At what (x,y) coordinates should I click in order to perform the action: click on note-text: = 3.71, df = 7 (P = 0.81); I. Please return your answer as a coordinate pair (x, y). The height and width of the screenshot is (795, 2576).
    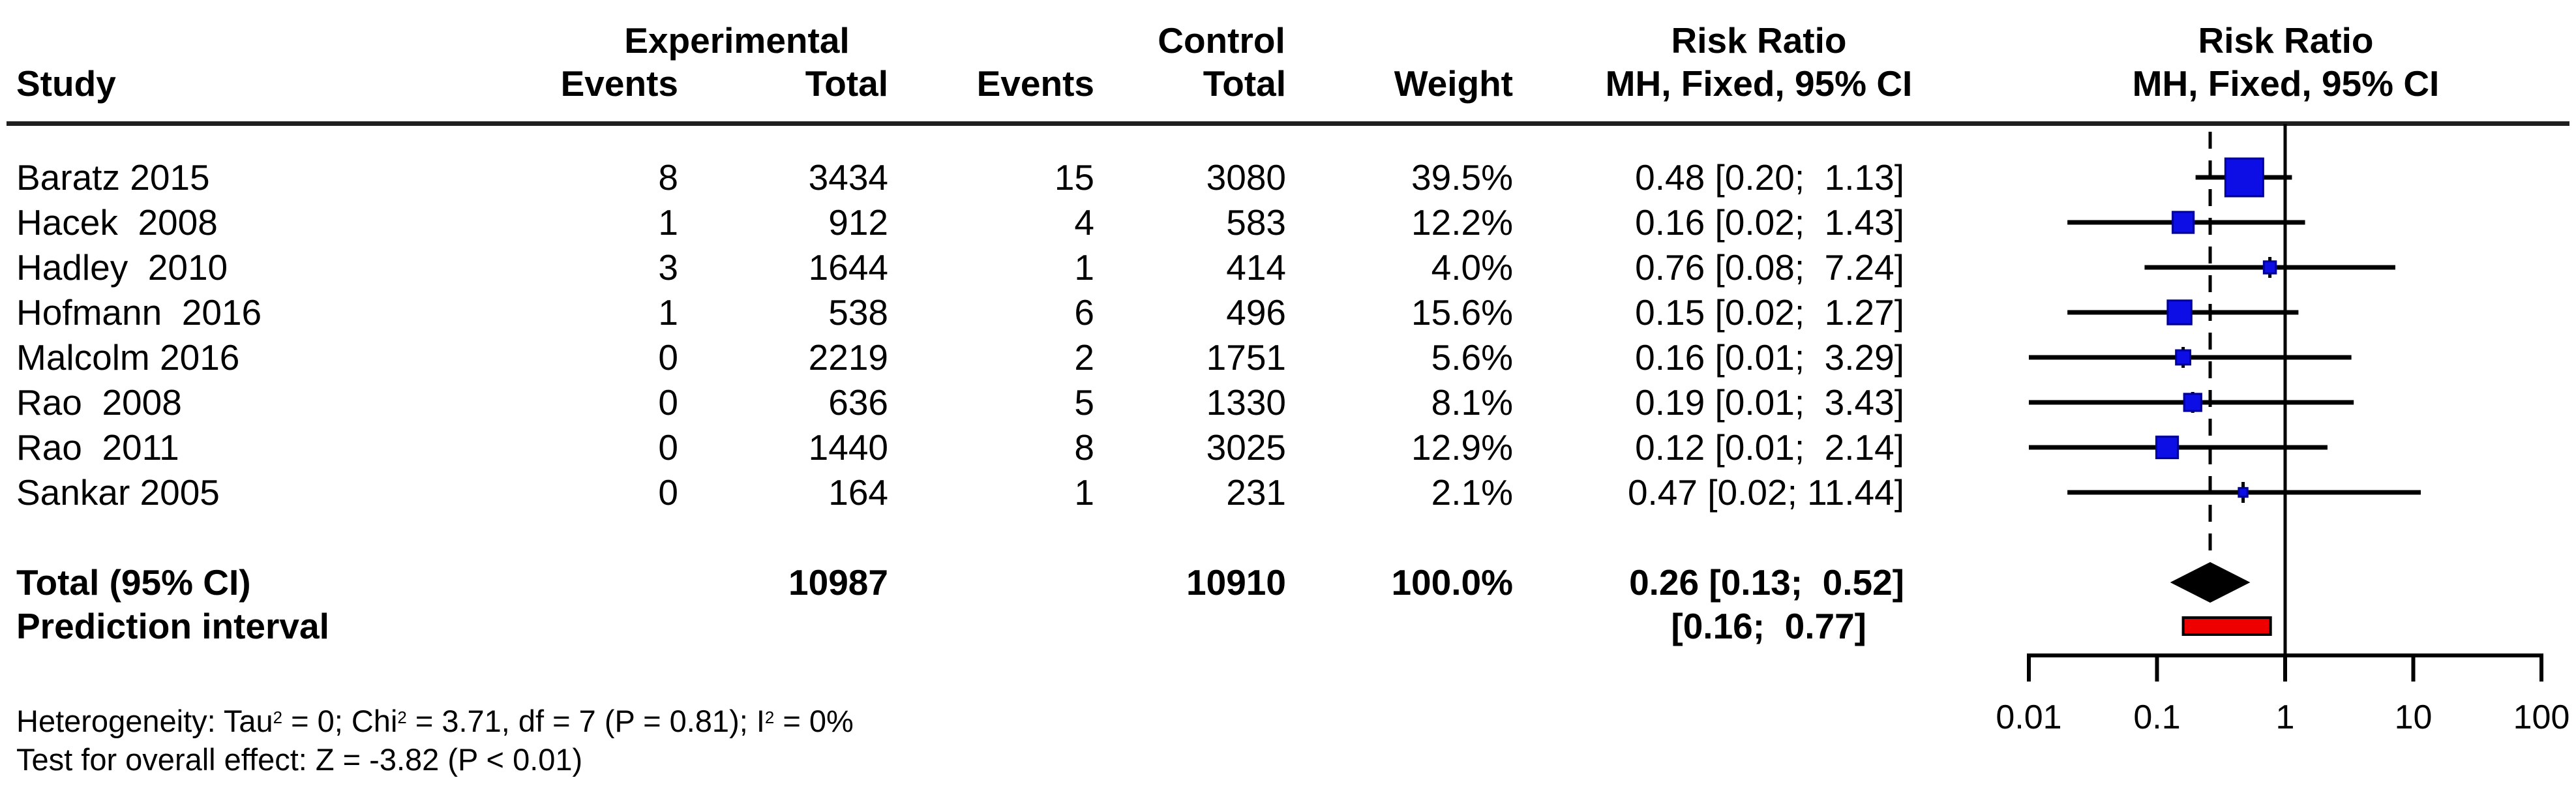
    Looking at the image, I should click on (585, 720).